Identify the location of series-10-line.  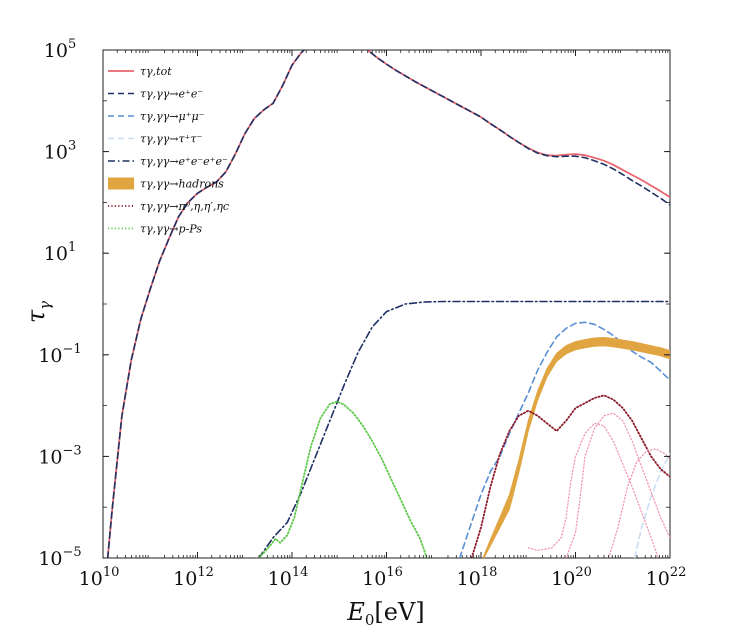
(343, 479).